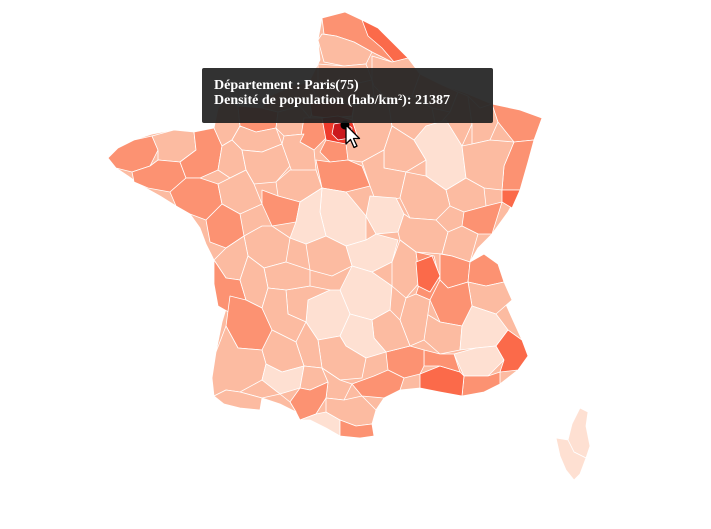 The image size is (711, 529). Describe the element at coordinates (425, 196) in the screenshot. I see `department-cote-dor` at that location.